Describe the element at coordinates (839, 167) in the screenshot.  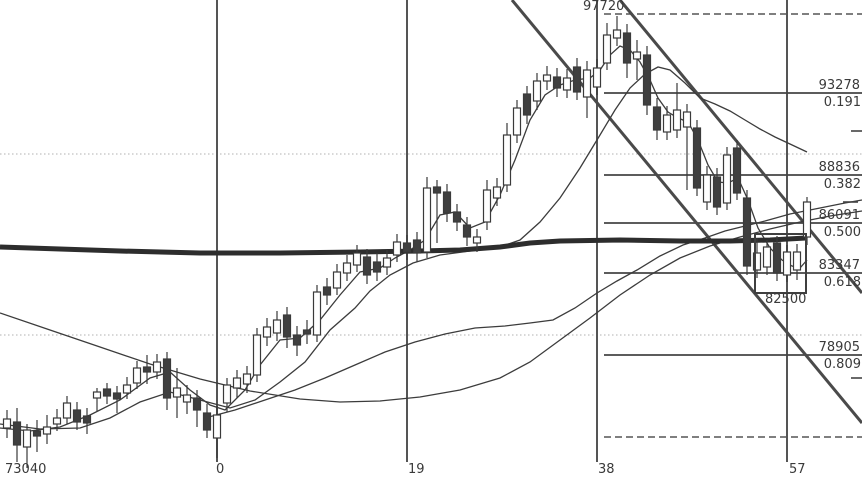
I see `fib-price-label-0382: 88836` at that location.